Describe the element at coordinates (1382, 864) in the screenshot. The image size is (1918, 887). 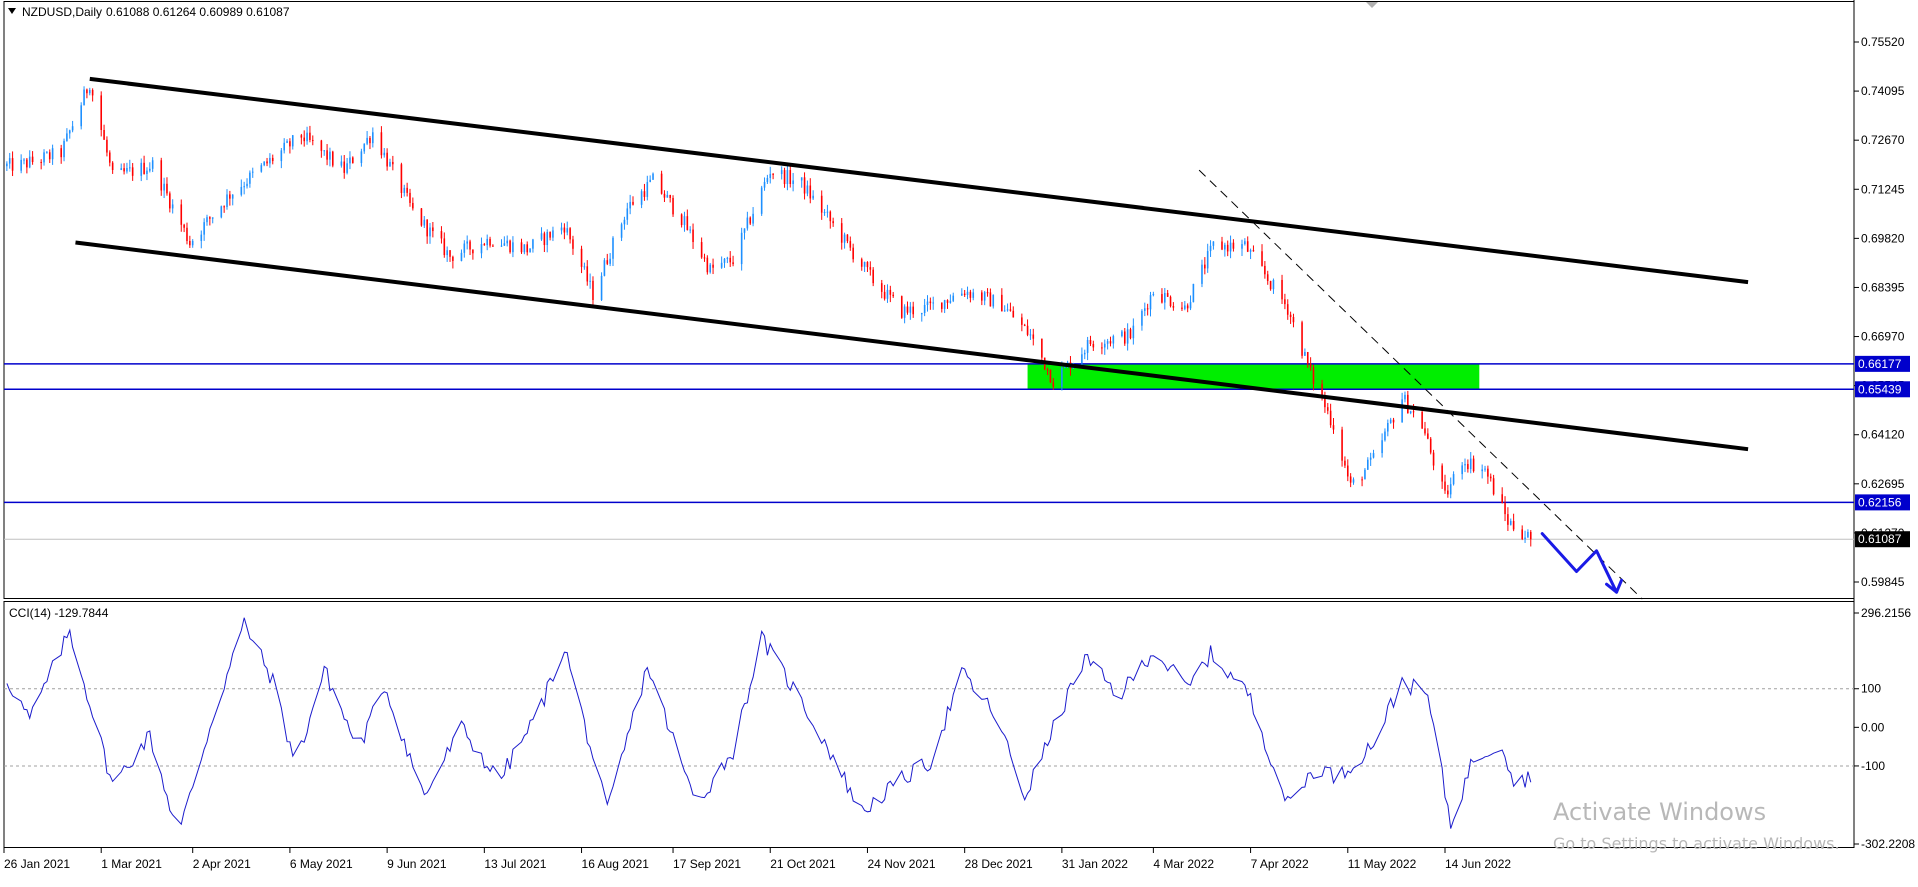
I see `date-tick-label: 11 May 2022` at that location.